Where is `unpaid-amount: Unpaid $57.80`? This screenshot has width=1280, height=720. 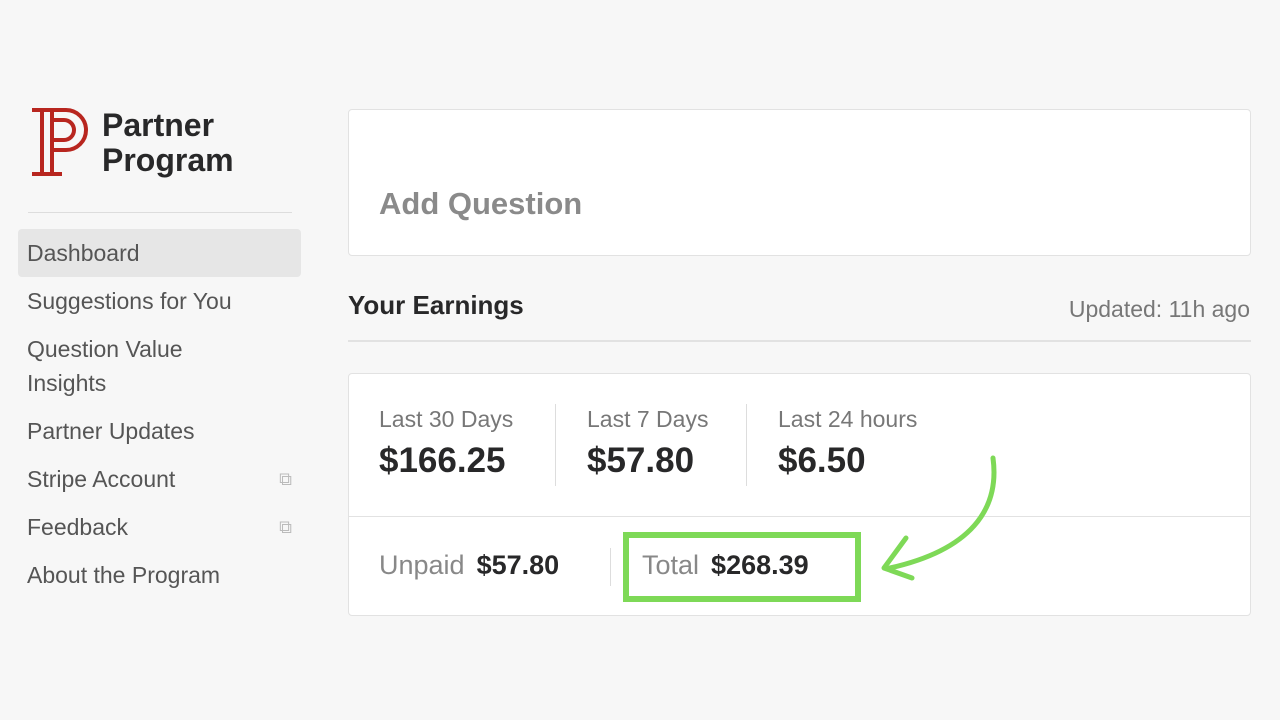
unpaid-amount: Unpaid $57.80 is located at coordinates (469, 565).